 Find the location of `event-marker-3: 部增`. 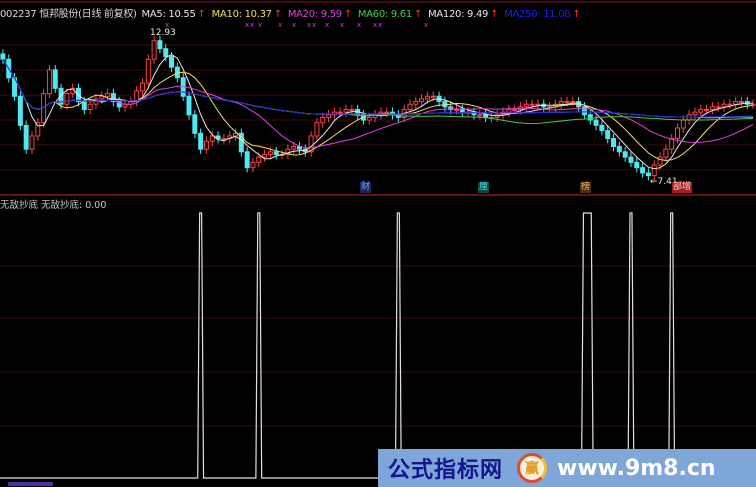

event-marker-3: 部增 is located at coordinates (682, 187).